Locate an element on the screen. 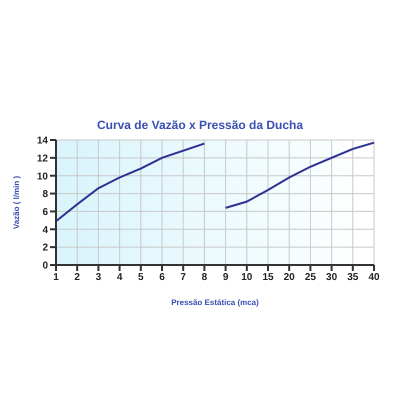 The image size is (400, 400). x-tick-label: 30 is located at coordinates (332, 278).